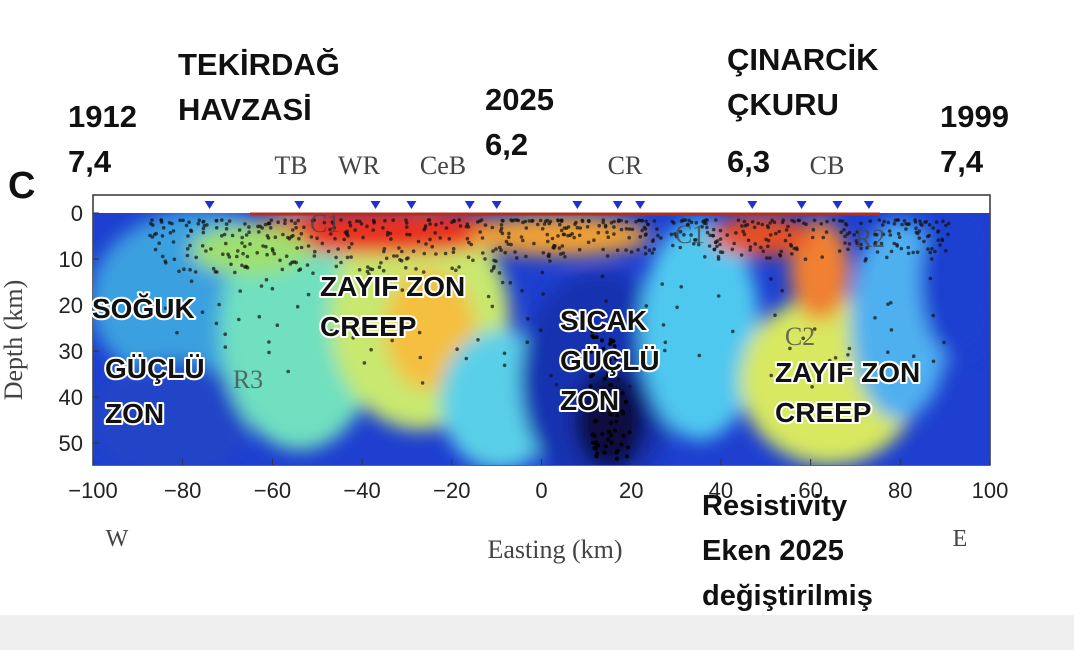 This screenshot has width=1074, height=650. Describe the element at coordinates (640, 205) in the screenshot. I see `station-marker` at that location.